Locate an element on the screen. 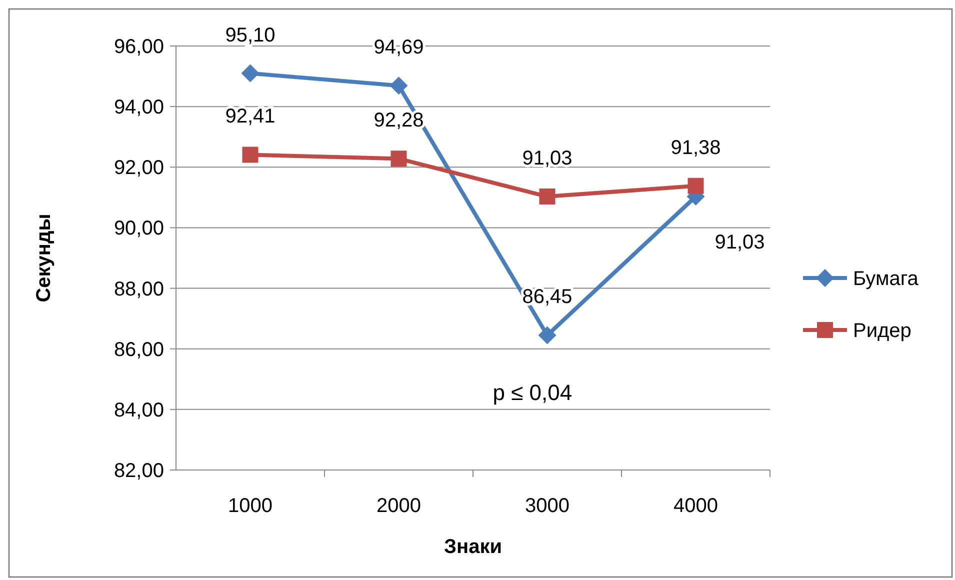  y-tick-label: 88,00 is located at coordinates (139, 289).